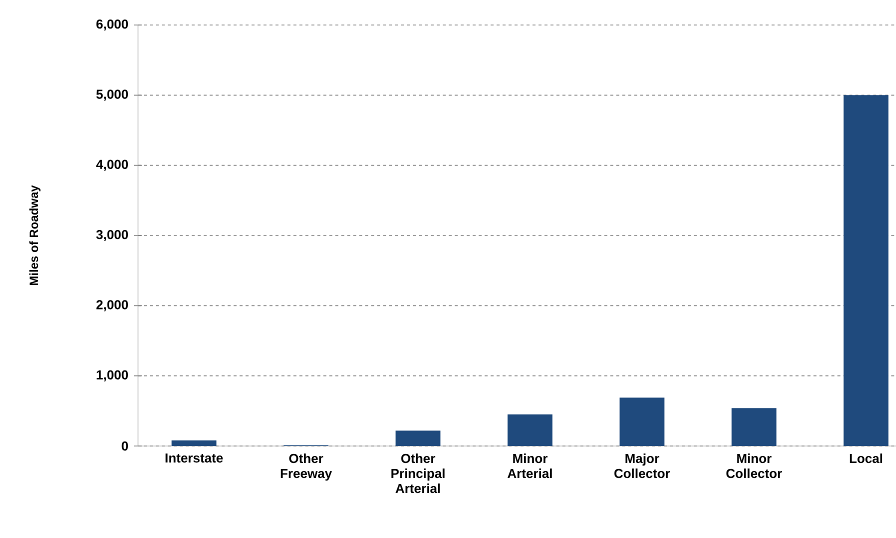 The image size is (896, 538). What do you see at coordinates (194, 458) in the screenshot?
I see `x-tick-label: Interstate` at bounding box center [194, 458].